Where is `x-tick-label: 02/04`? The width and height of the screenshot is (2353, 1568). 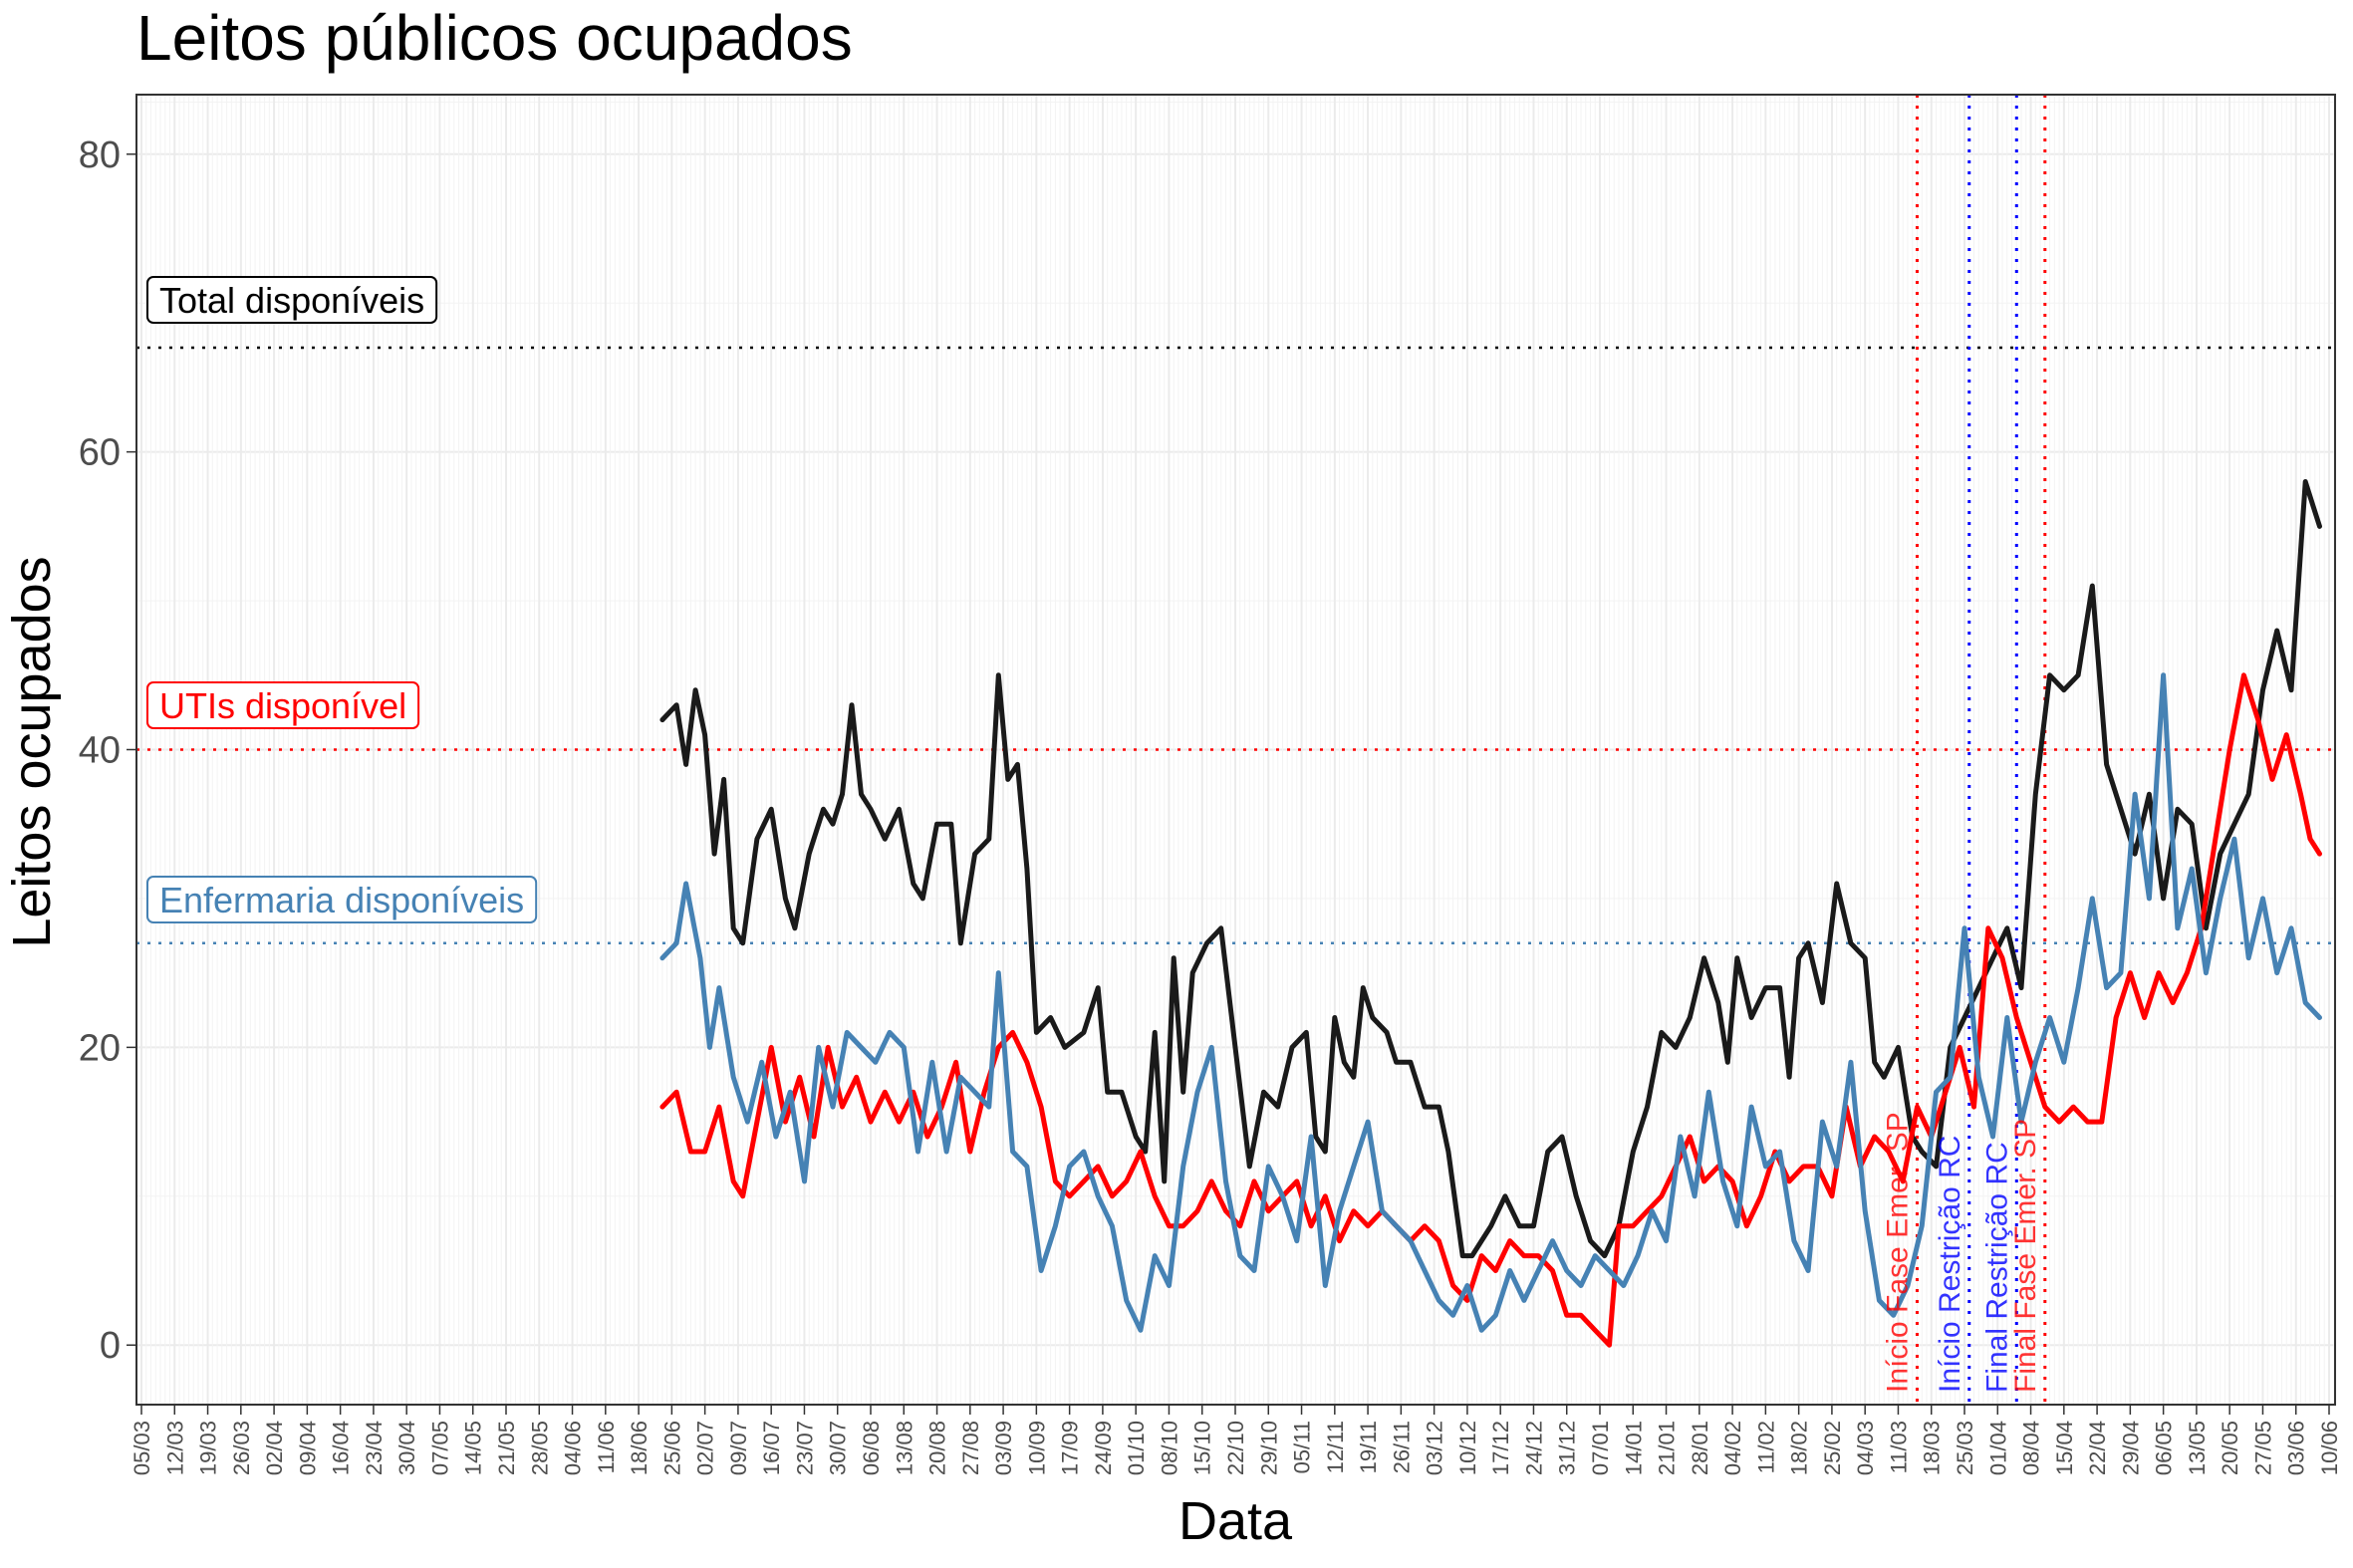 x-tick-label: 02/04 is located at coordinates (274, 1448).